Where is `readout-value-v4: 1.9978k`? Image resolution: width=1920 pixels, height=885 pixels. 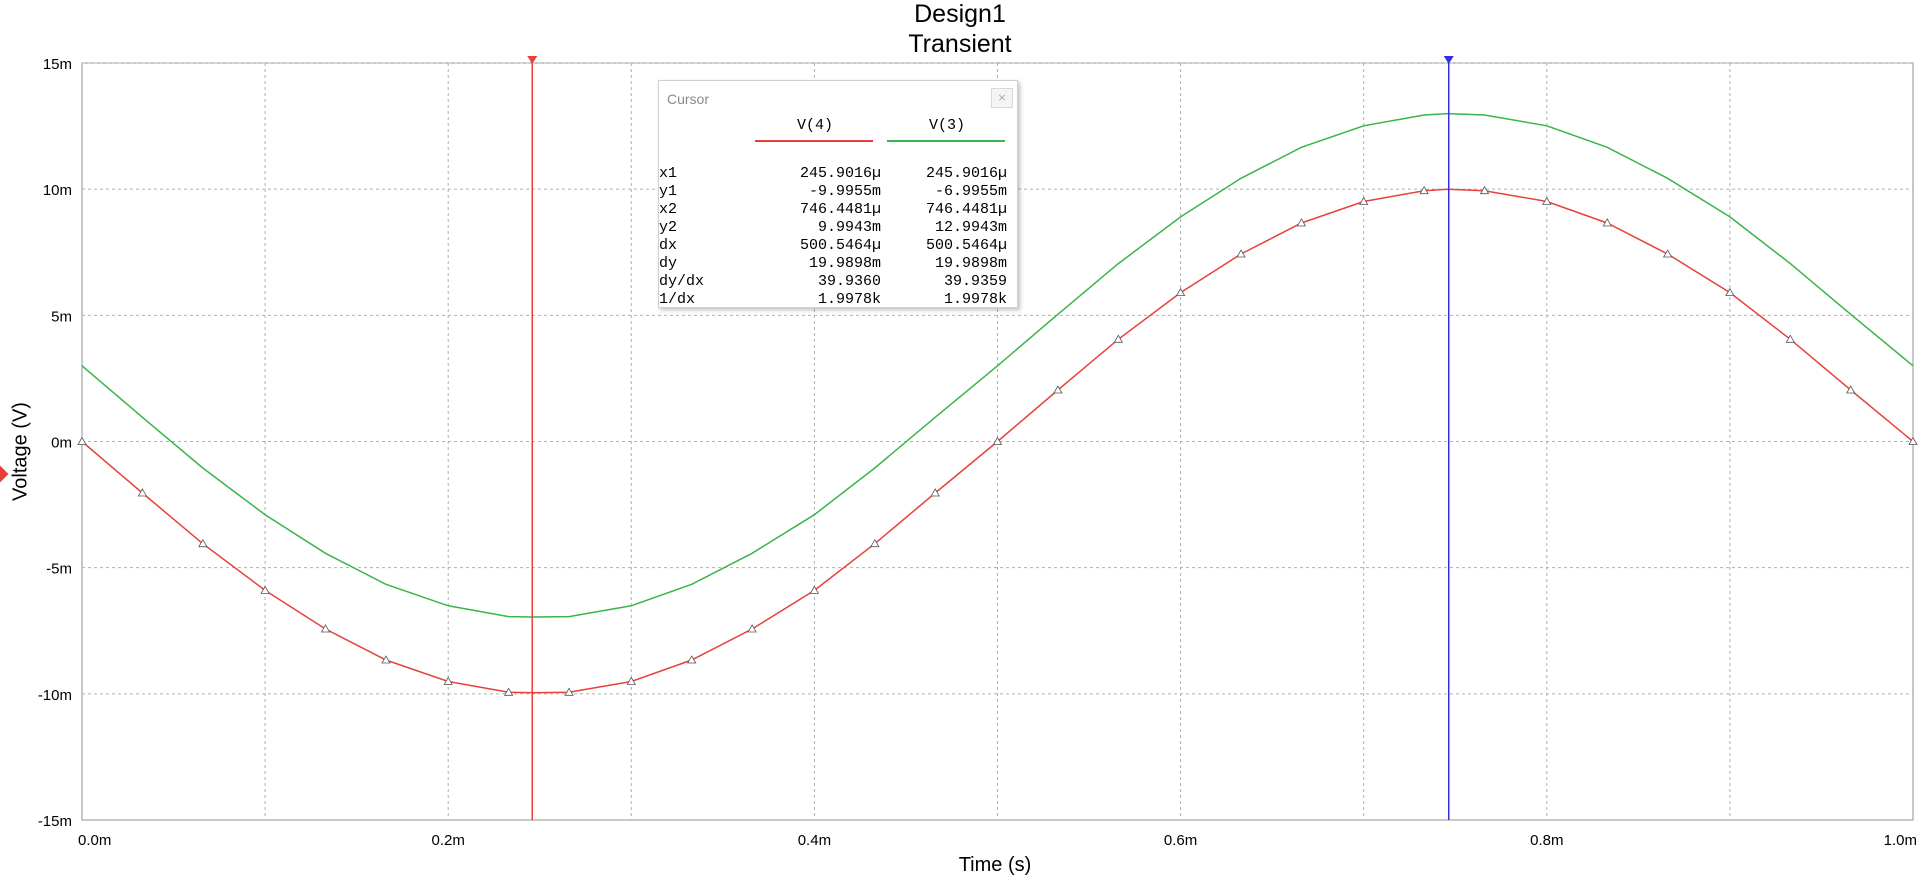
readout-value-v4: 1.9978k is located at coordinates (849, 299).